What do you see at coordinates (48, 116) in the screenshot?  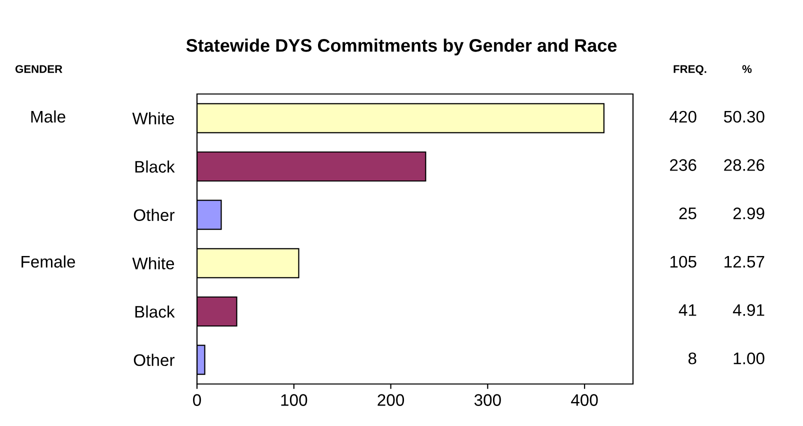 I see `text: Male` at bounding box center [48, 116].